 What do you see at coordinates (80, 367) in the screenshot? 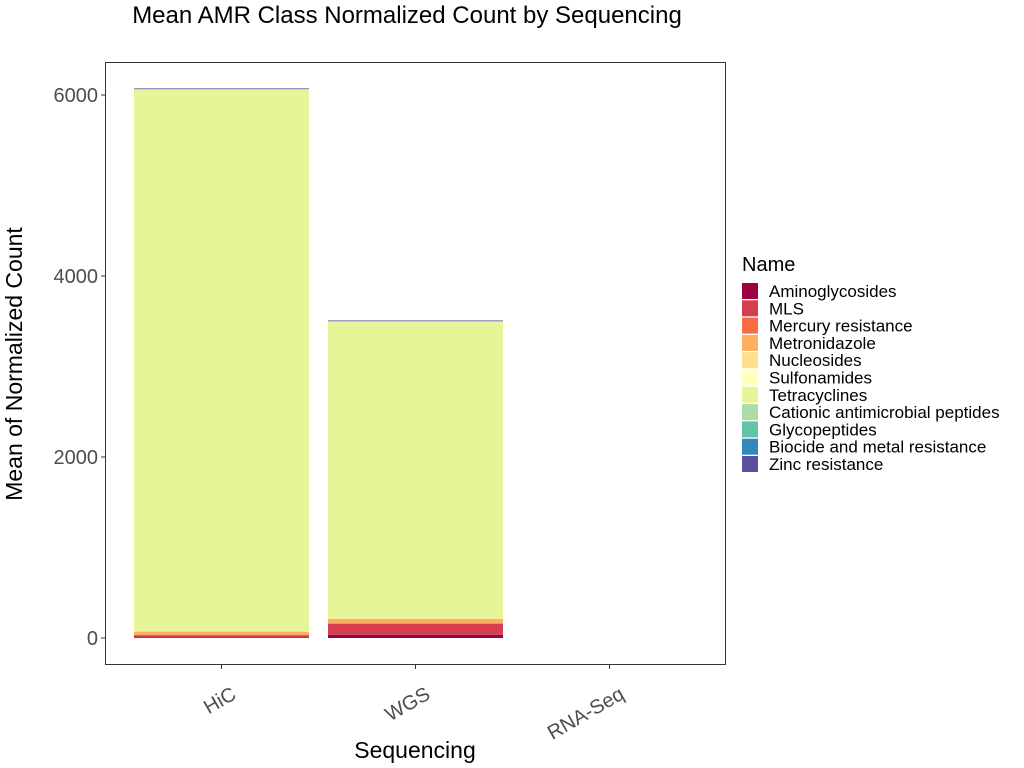
I see `y-axis: 0 2000 4000 6000` at bounding box center [80, 367].